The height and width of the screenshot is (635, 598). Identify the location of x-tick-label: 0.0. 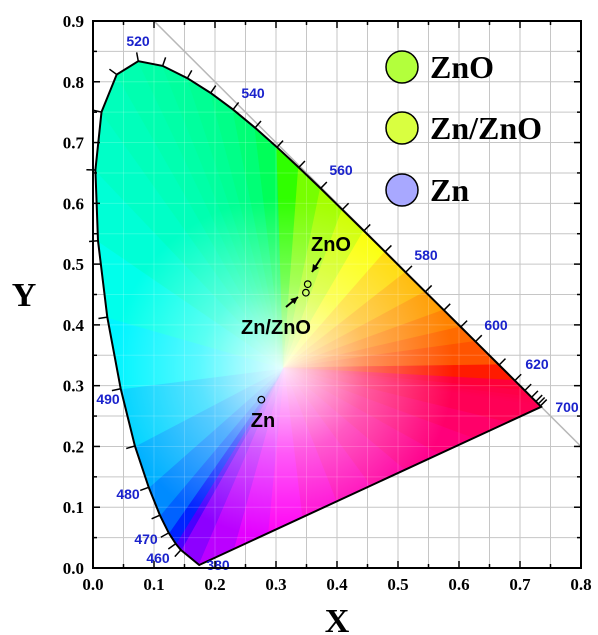
(92, 584).